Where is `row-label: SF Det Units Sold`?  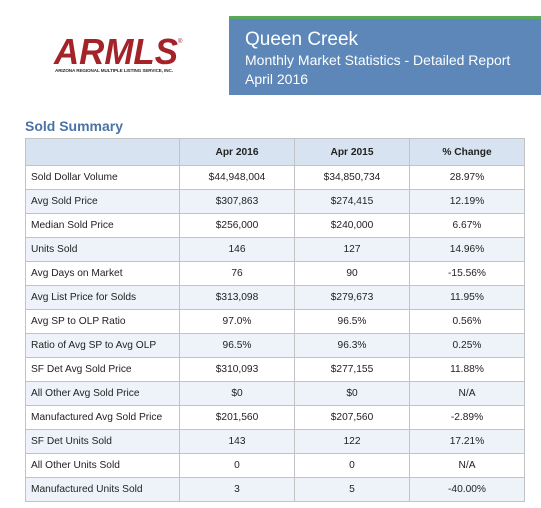
row-label: SF Det Units Sold is located at coordinates (102, 441).